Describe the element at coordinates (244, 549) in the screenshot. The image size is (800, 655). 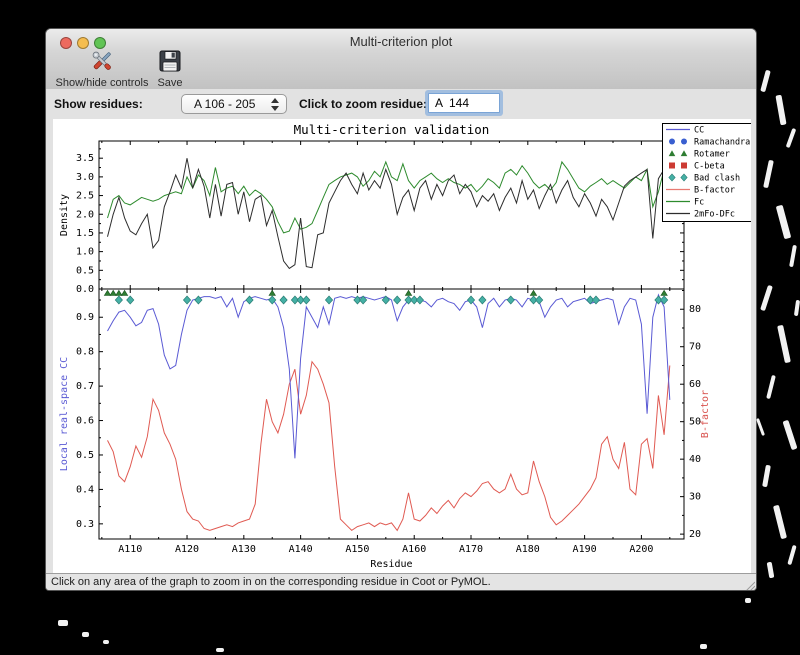
I see `x-tick-label: A130` at that location.